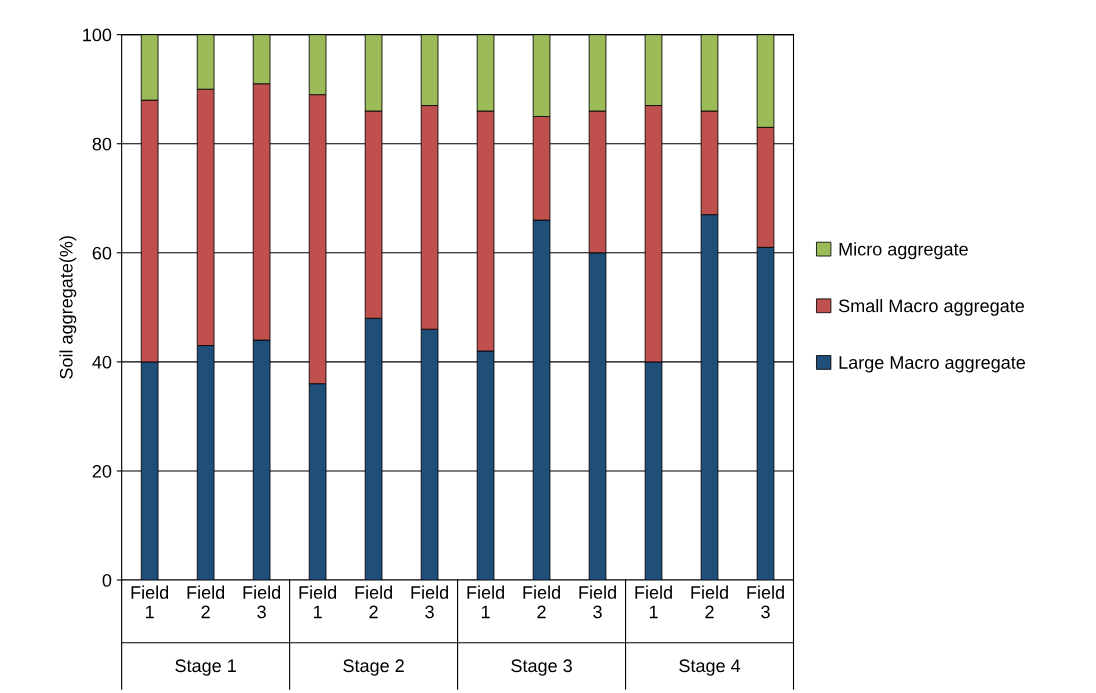 The width and height of the screenshot is (1096, 693). I want to click on y-tick-label: 60, so click(102, 253).